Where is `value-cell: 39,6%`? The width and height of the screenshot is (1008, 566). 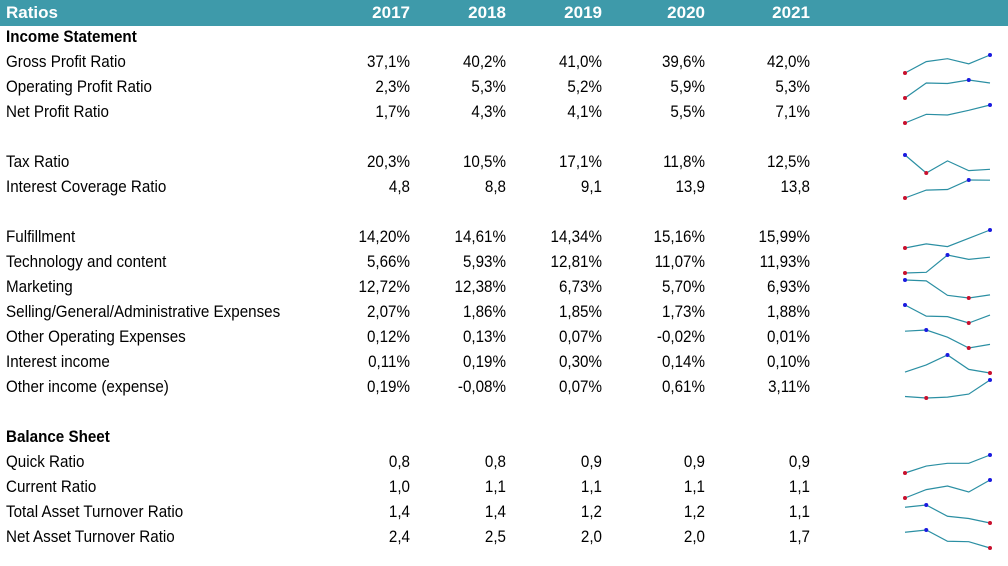
value-cell: 39,6% is located at coordinates (683, 62).